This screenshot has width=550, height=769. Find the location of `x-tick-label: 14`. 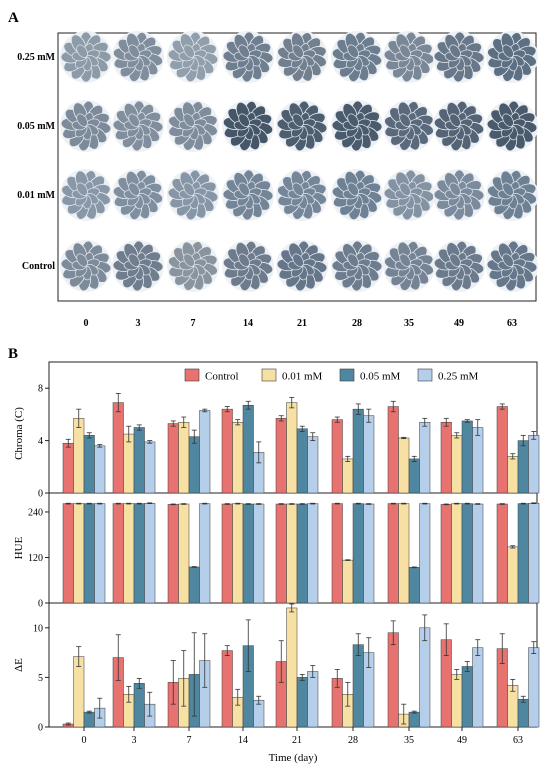

x-tick-label: 14 is located at coordinates (243, 740).